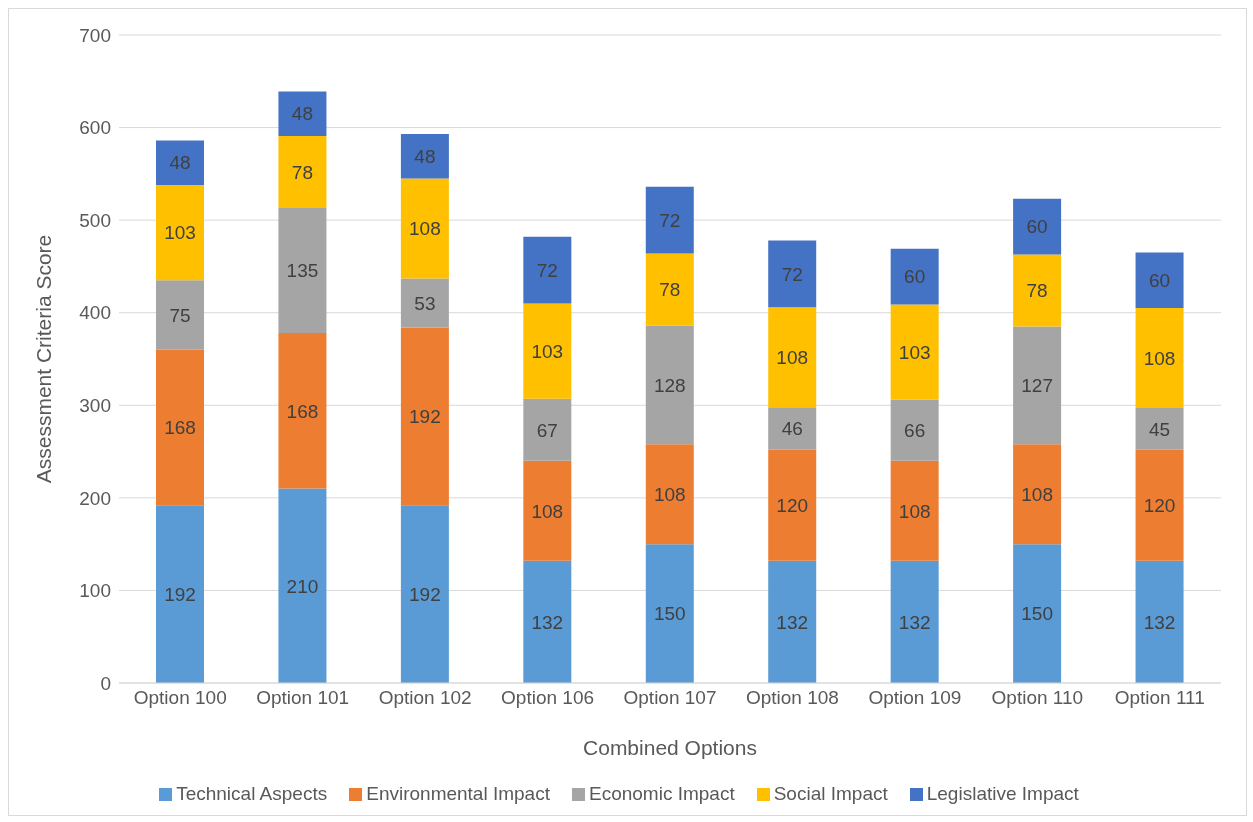 Image resolution: width=1253 pixels, height=822 pixels. What do you see at coordinates (180, 315) in the screenshot?
I see `data-label: 75` at bounding box center [180, 315].